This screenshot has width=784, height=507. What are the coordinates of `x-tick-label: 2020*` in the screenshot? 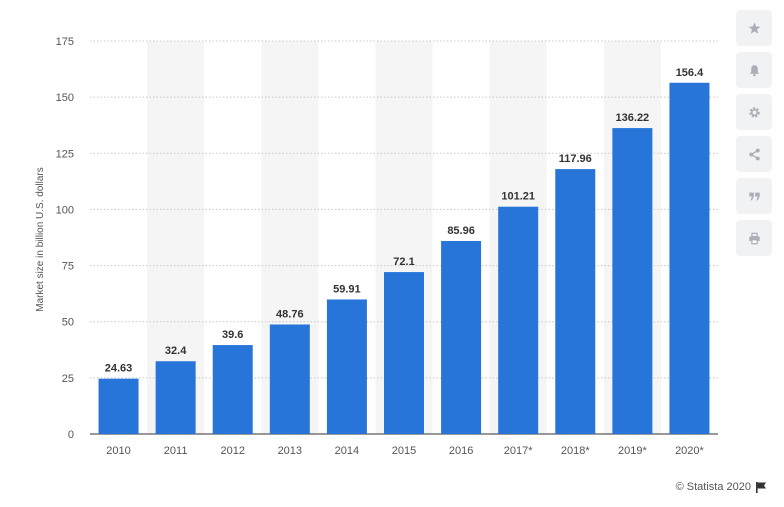 It's located at (689, 451).